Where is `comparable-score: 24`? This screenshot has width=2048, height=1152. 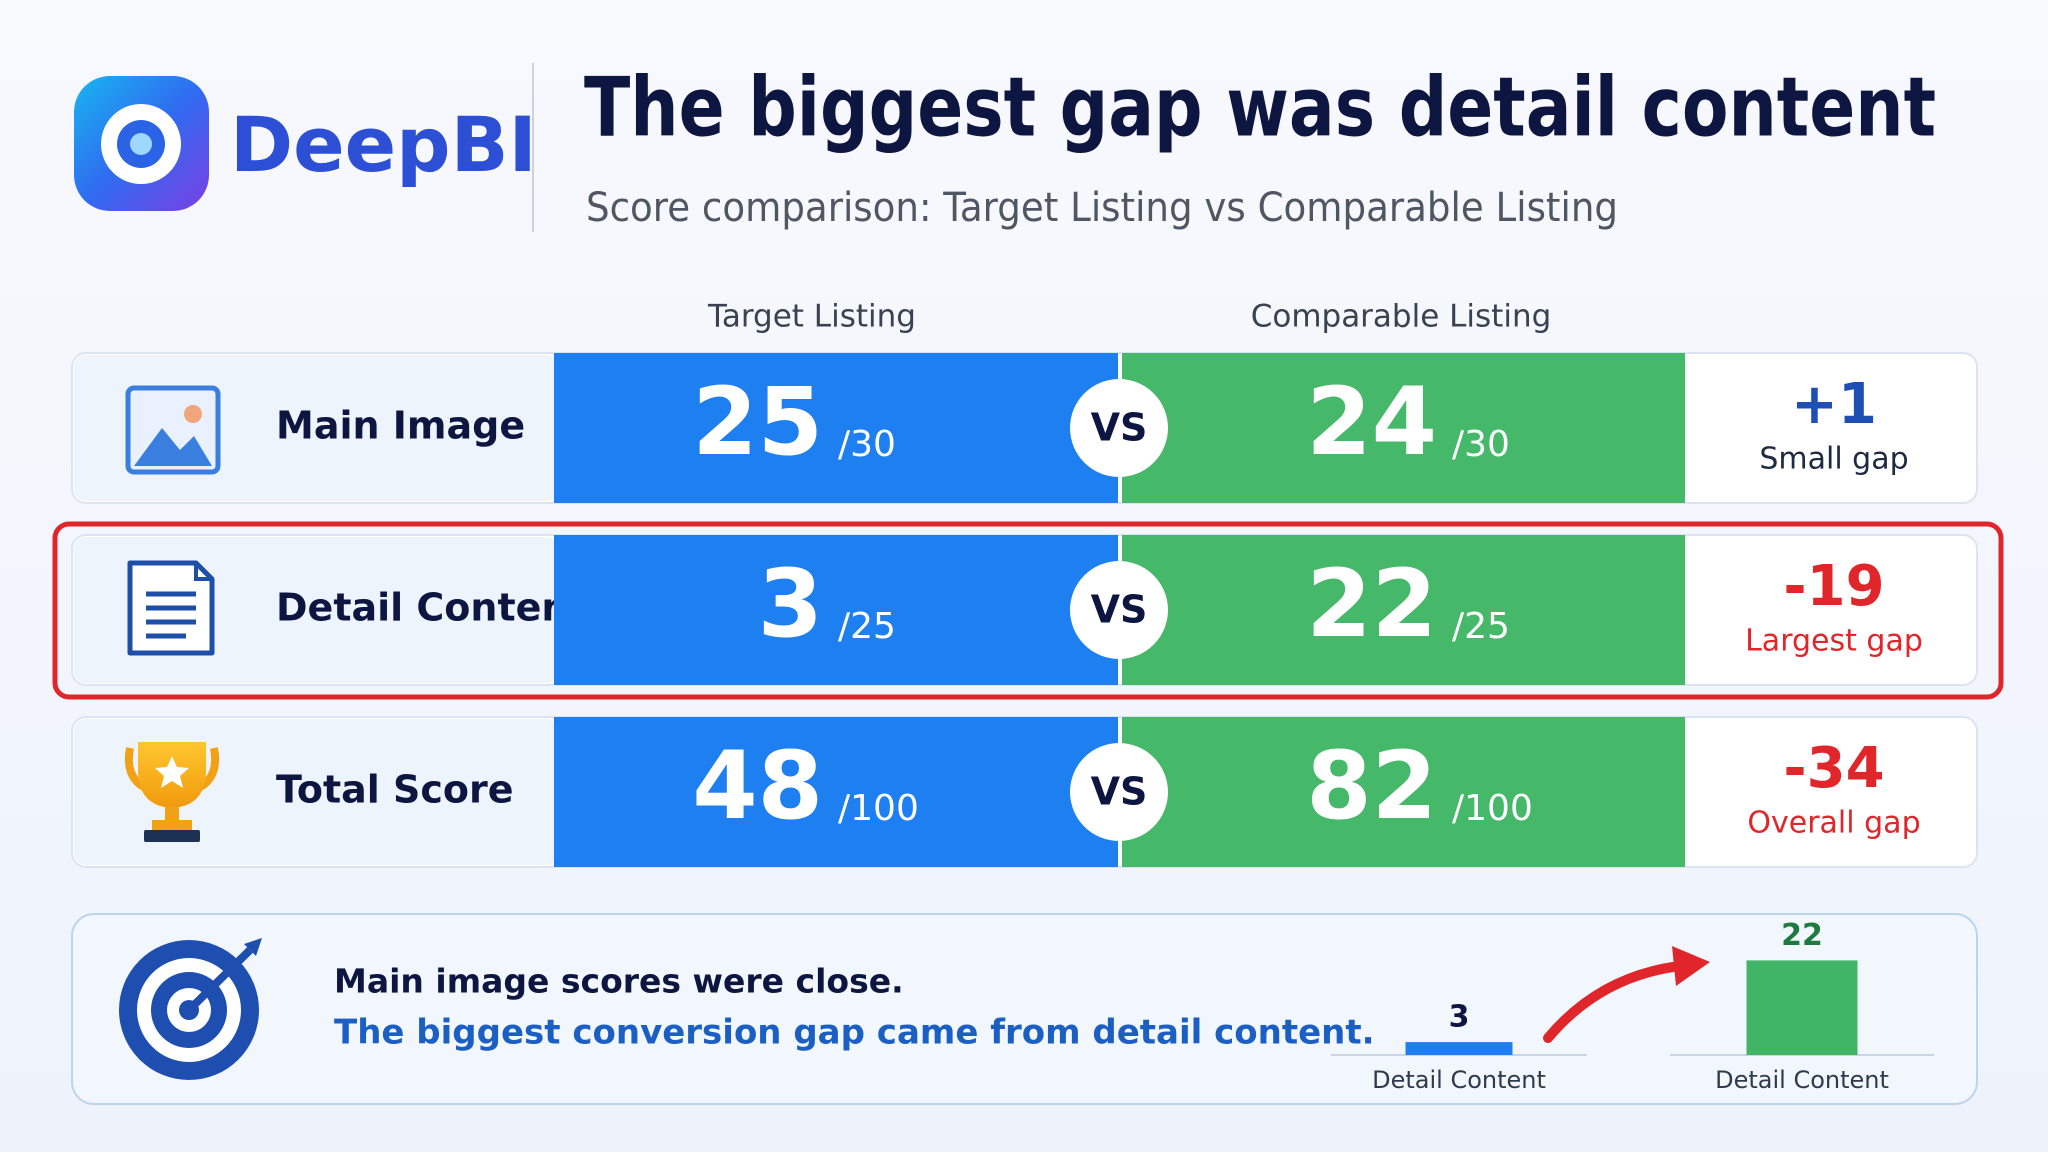
comparable-score: 24 is located at coordinates (1371, 422).